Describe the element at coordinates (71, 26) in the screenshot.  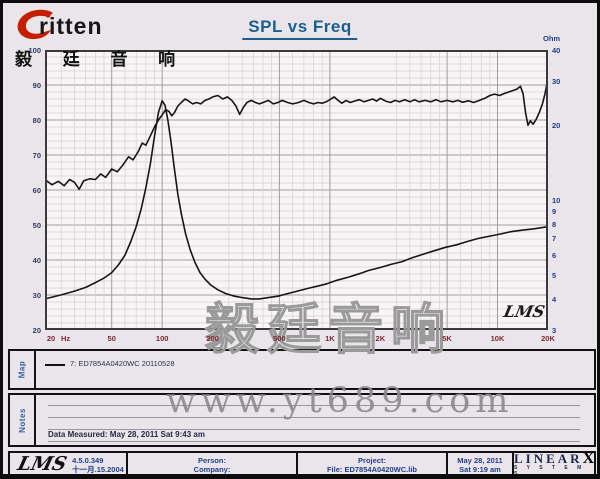
I see `brand-logo-text: ritten` at that location.